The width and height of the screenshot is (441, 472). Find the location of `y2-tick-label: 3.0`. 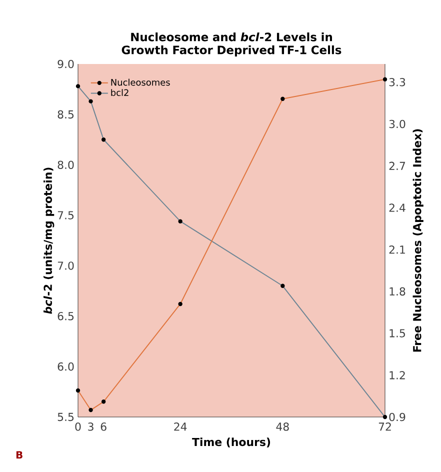

y2-tick-label: 3.0 is located at coordinates (397, 124).